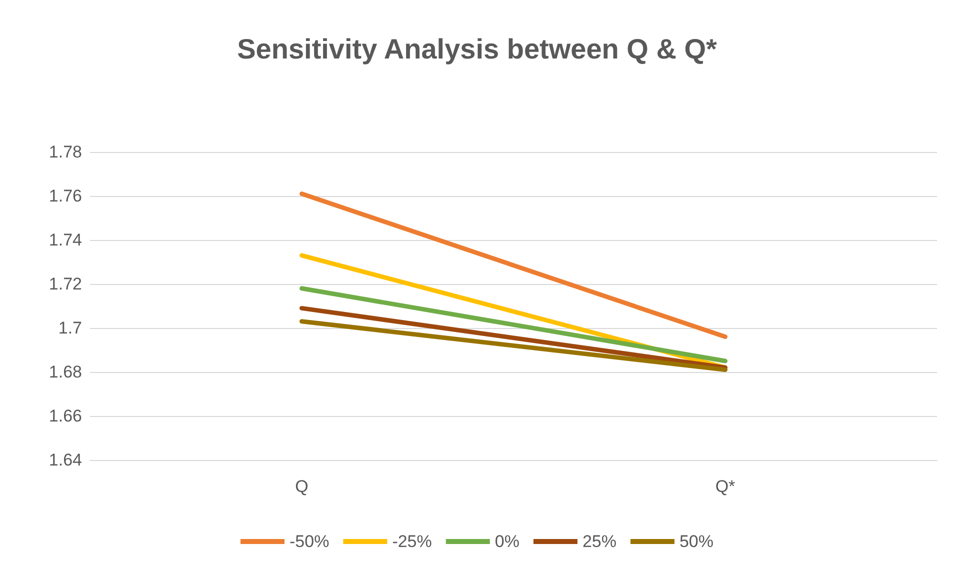  What do you see at coordinates (65, 416) in the screenshot?
I see `y-tick-label: 1.66` at bounding box center [65, 416].